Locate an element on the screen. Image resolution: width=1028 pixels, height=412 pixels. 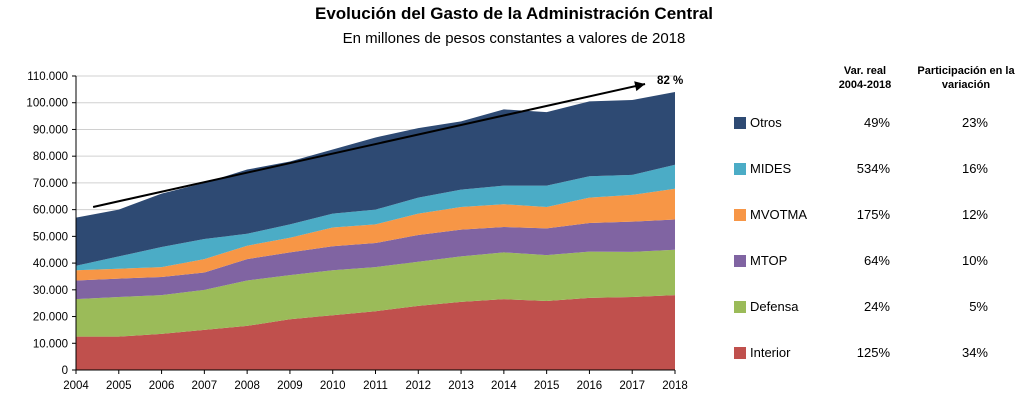
y-tick-label: 80.000 is located at coordinates (50, 157).